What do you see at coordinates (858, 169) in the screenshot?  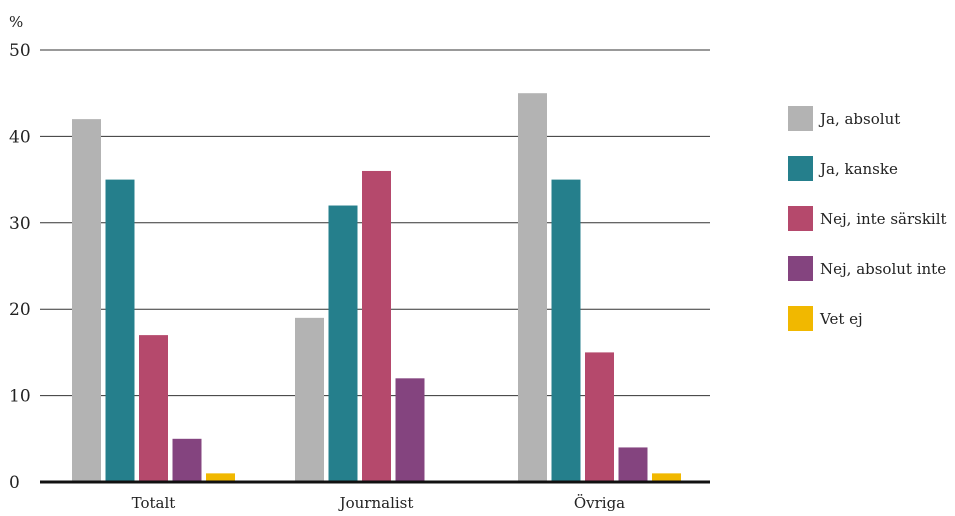 I see `legend-label: Ja, kanske` at bounding box center [858, 169].